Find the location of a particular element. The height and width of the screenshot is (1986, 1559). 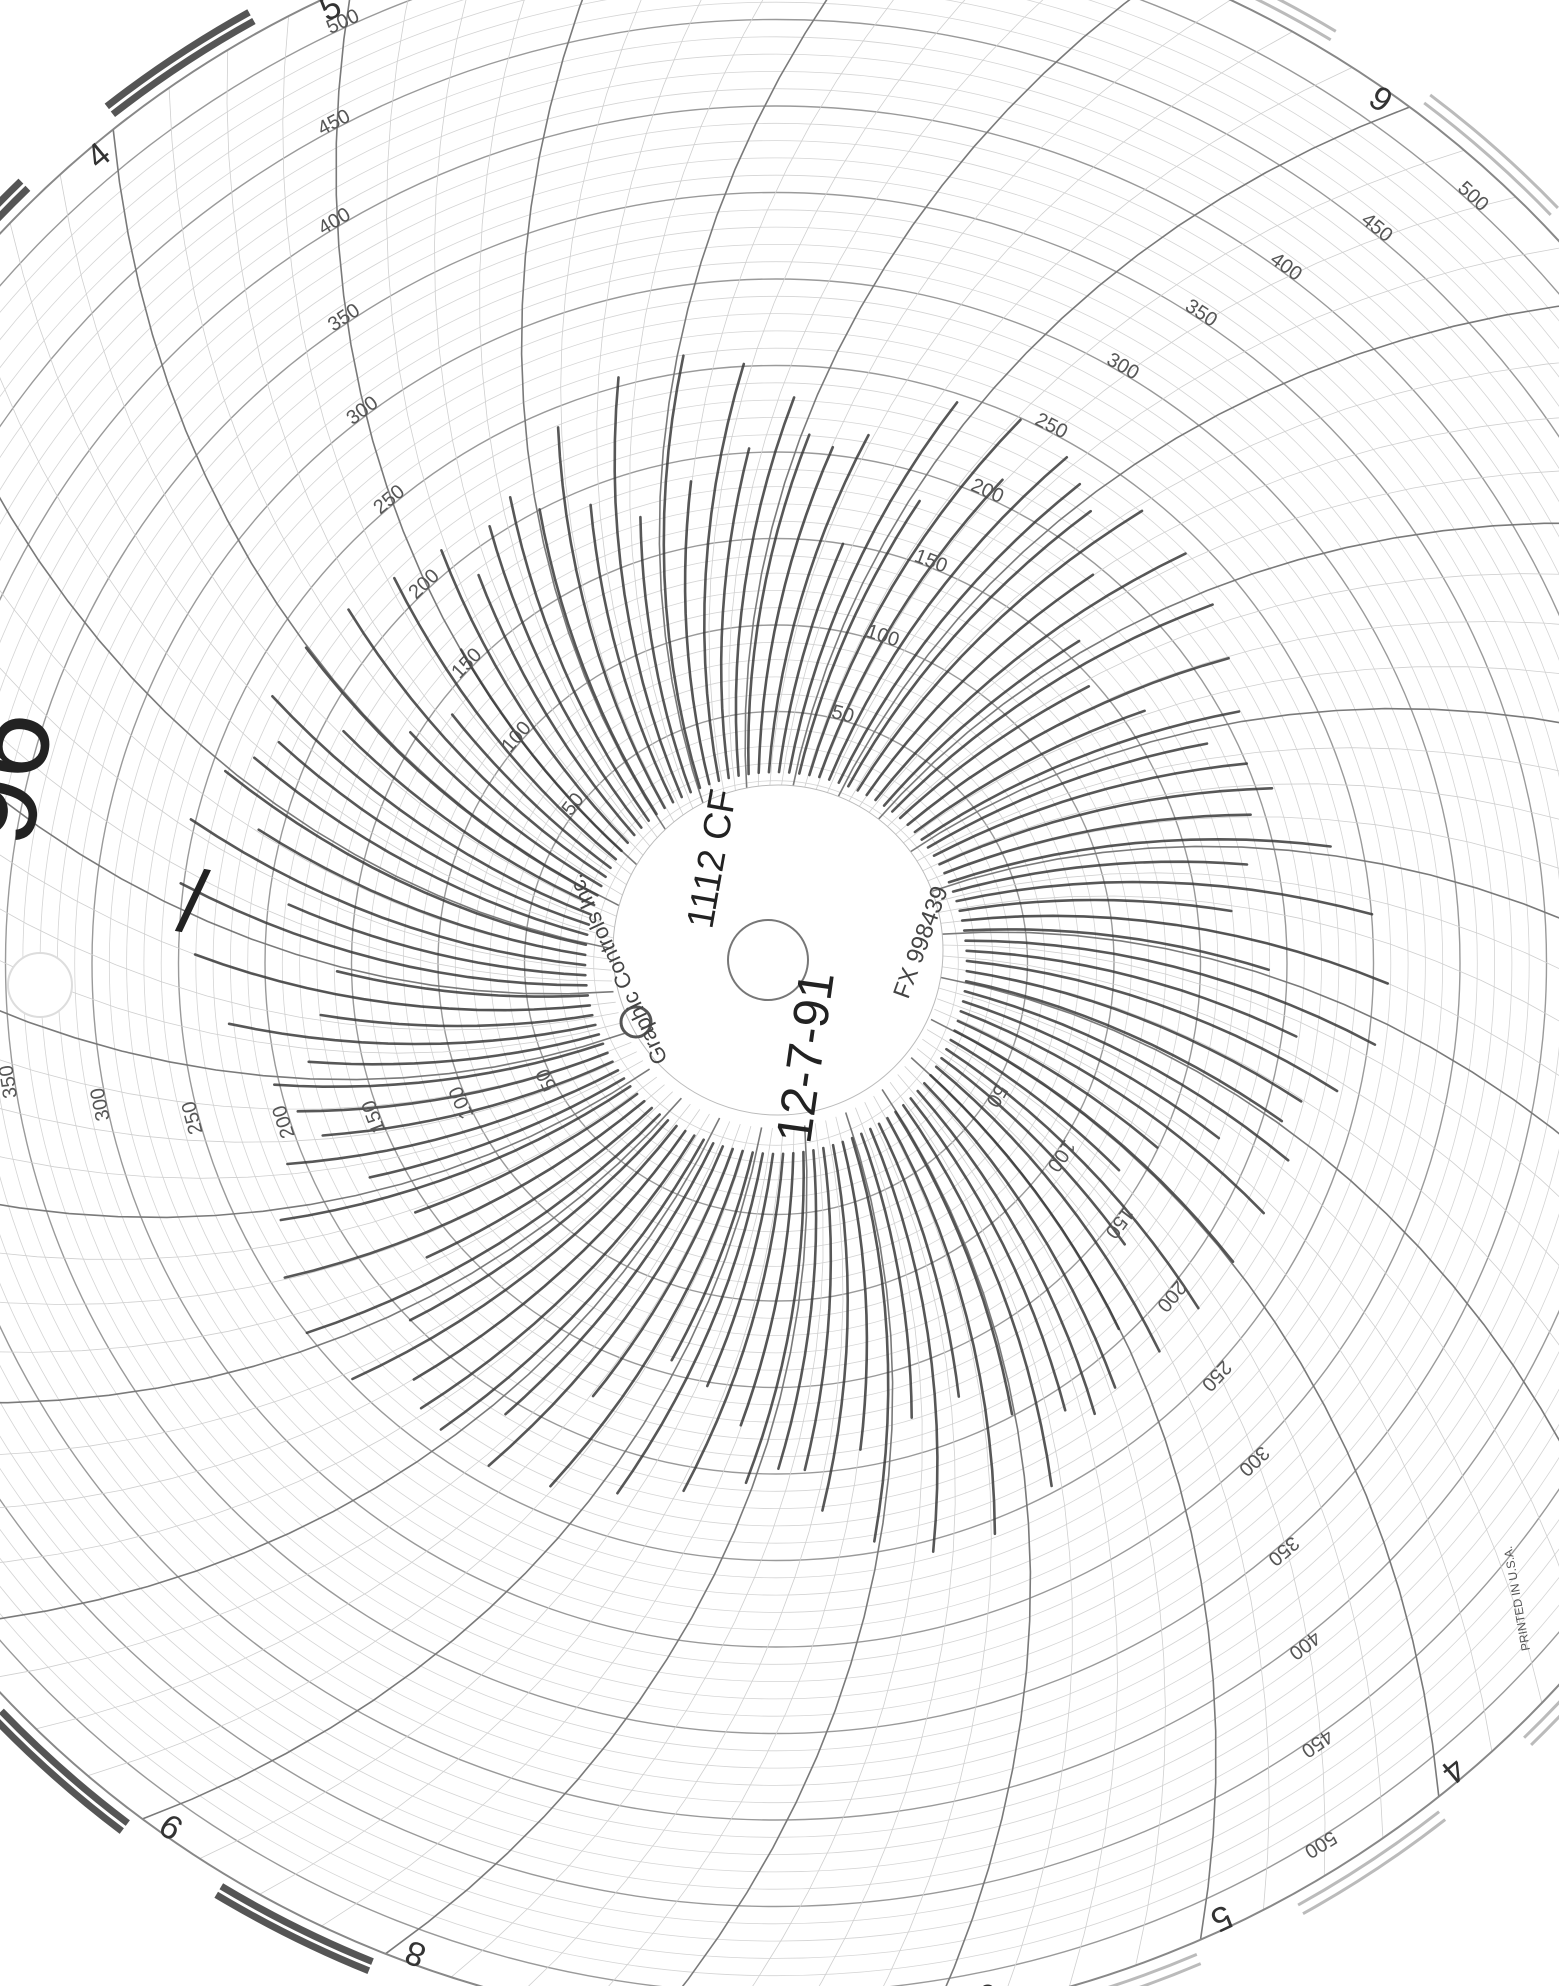

spindle-hole is located at coordinates (768, 960).